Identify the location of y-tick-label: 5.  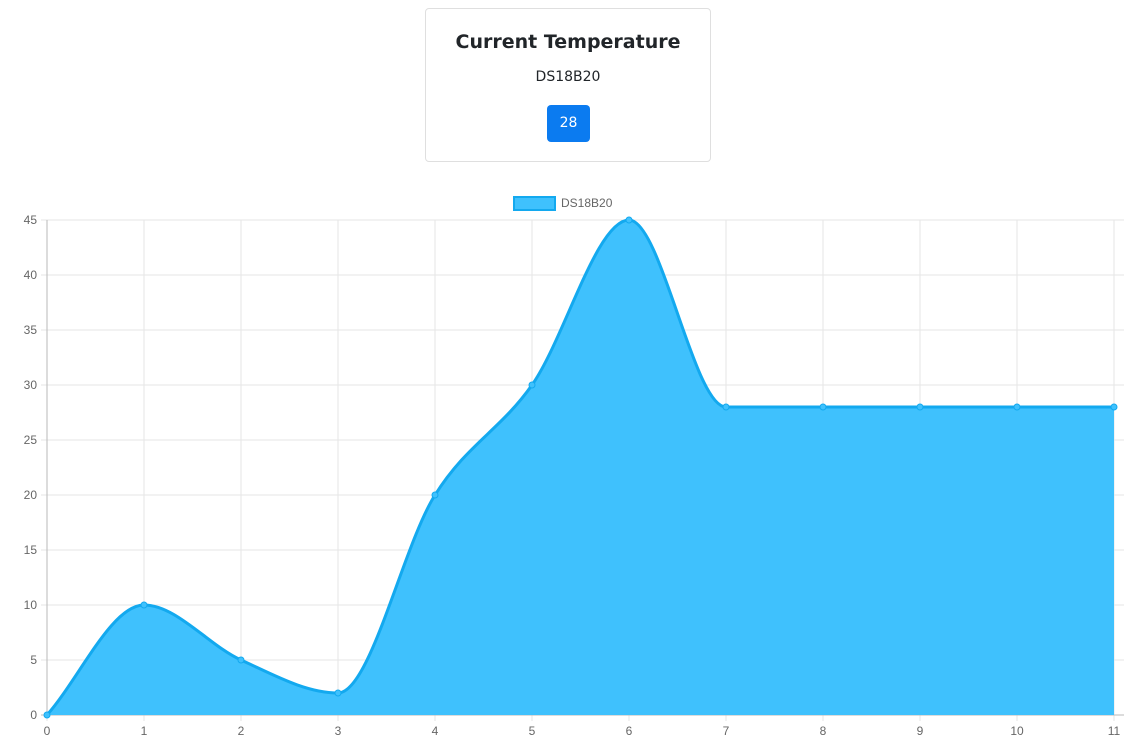
(33, 660).